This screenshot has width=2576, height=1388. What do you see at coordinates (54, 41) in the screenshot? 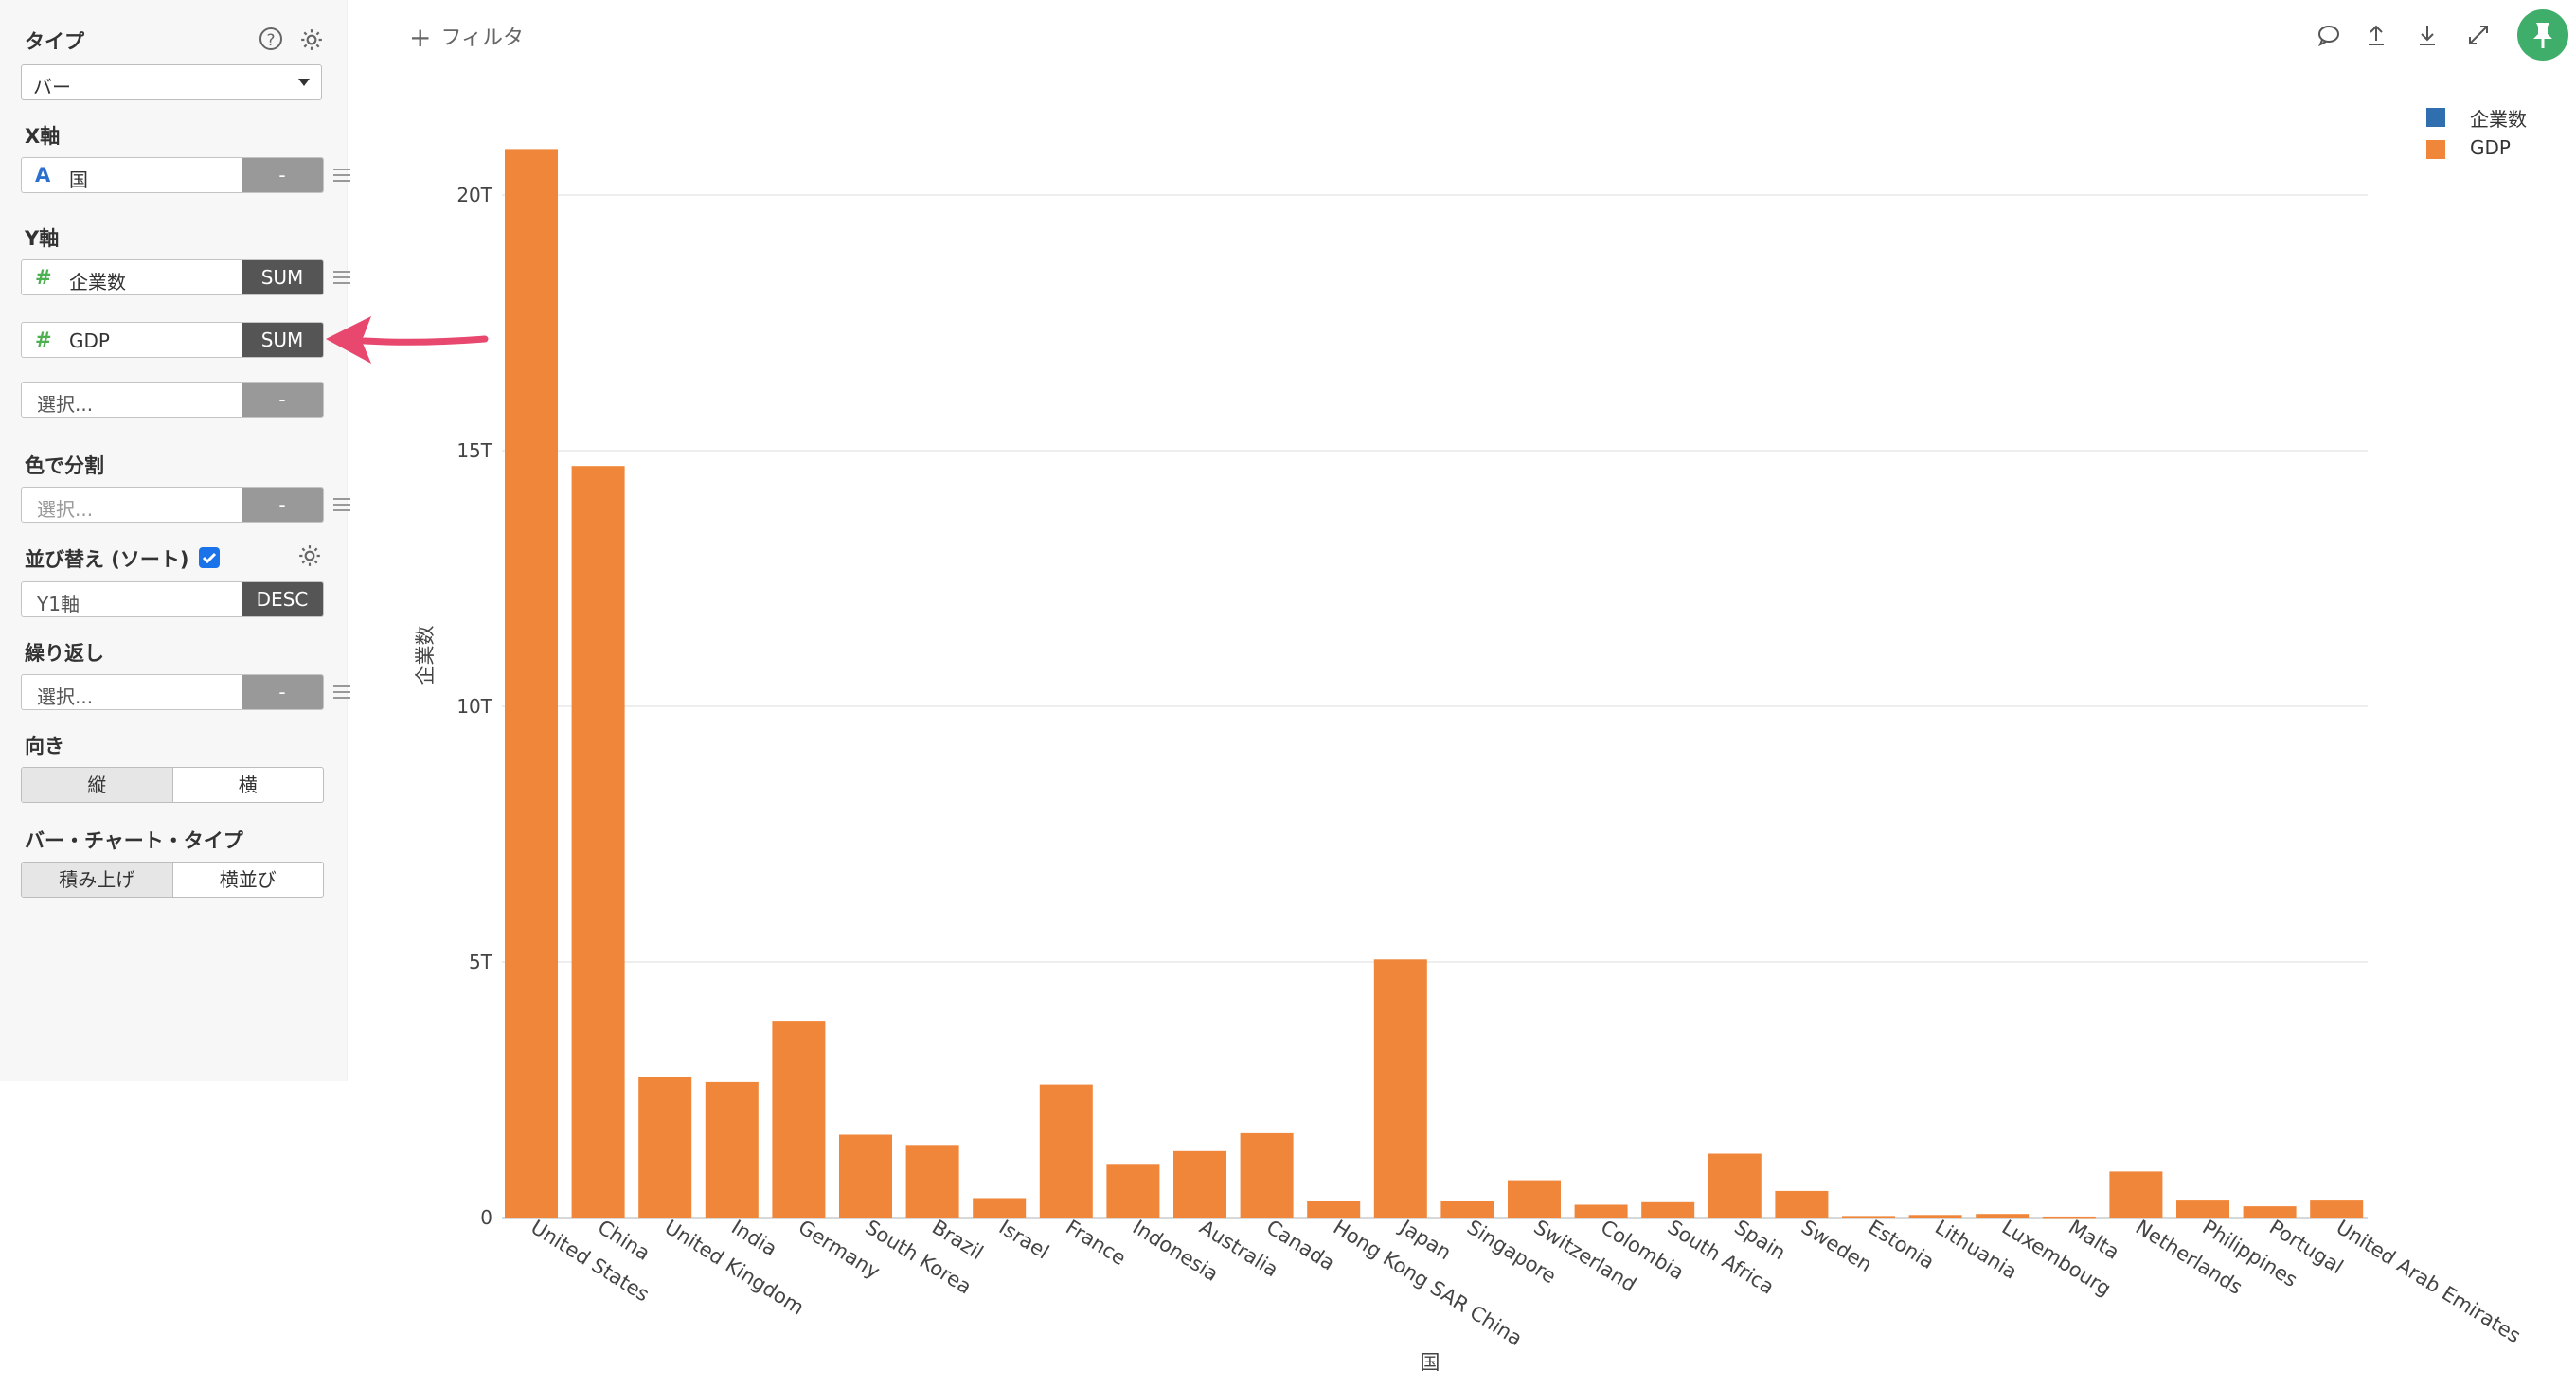
I see `type-label: タイプ` at bounding box center [54, 41].